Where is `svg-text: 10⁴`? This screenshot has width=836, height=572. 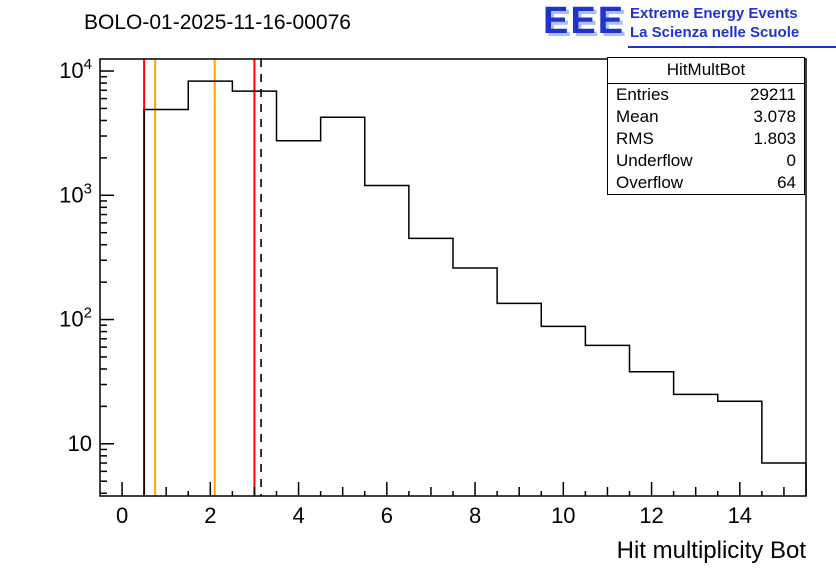 svg-text: 10⁴ is located at coordinates (75, 69).